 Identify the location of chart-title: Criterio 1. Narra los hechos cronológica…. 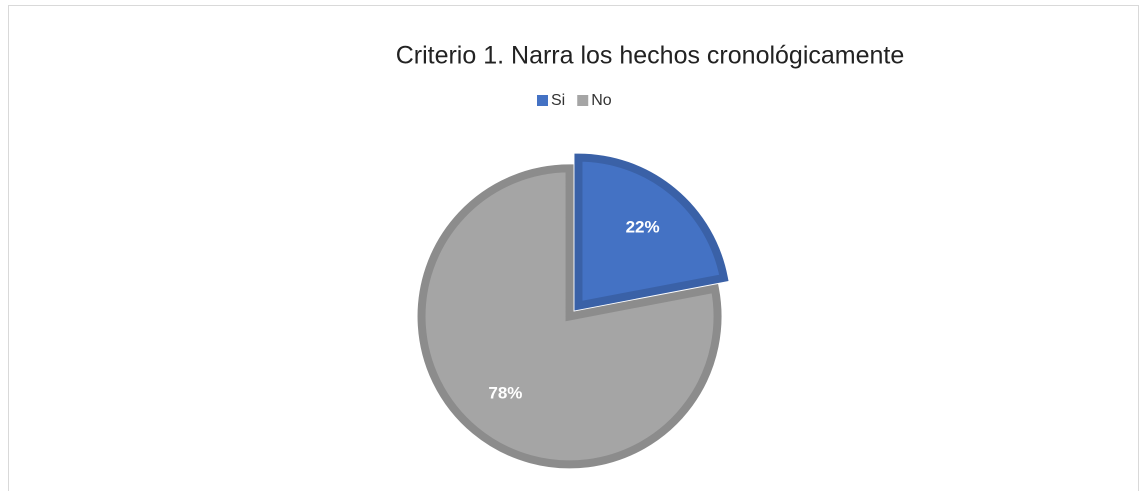
(650, 56).